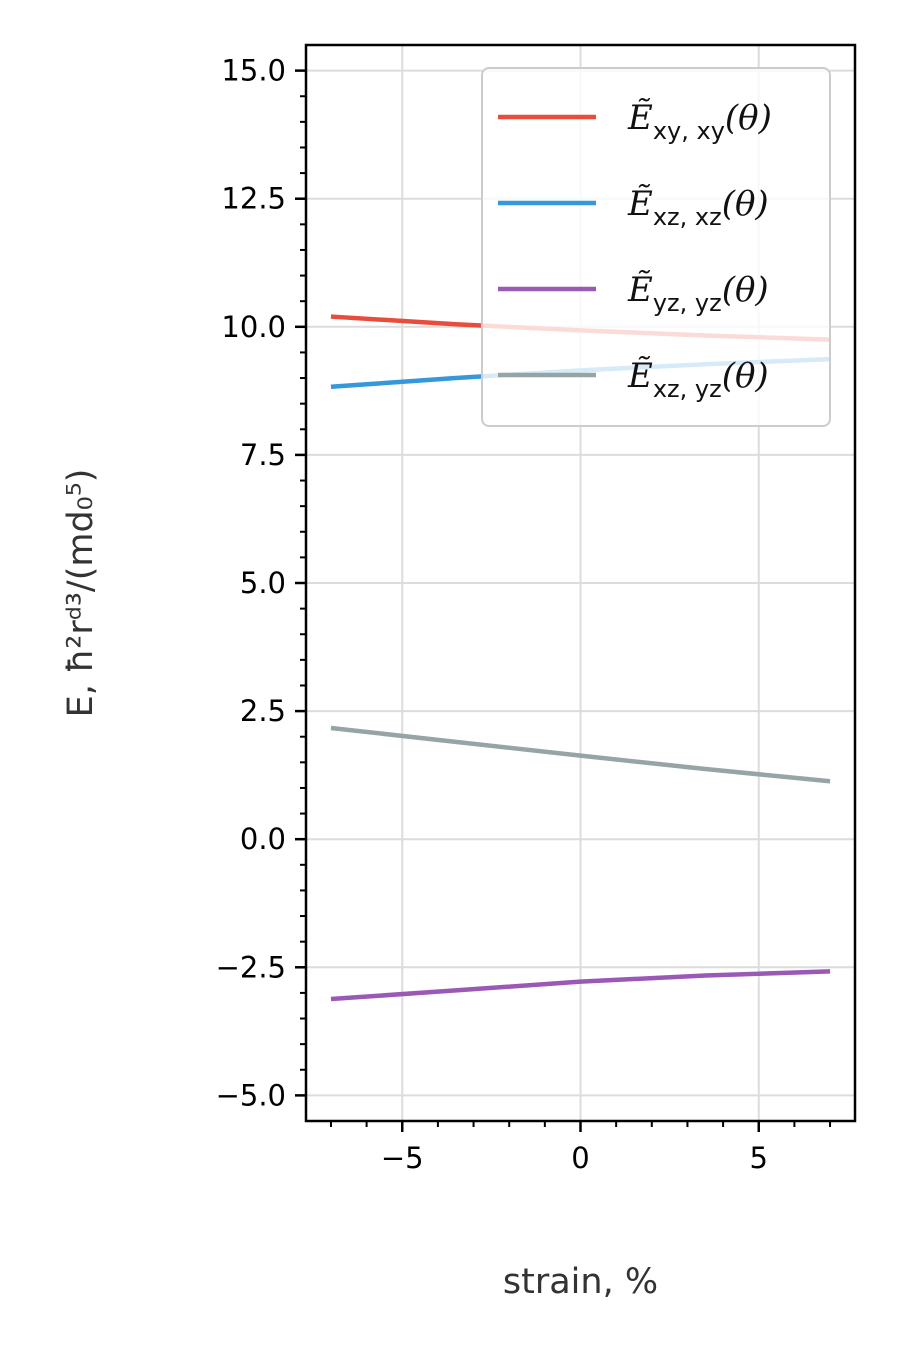  What do you see at coordinates (580, 1158) in the screenshot?
I see `x-tick-label: 0` at bounding box center [580, 1158].